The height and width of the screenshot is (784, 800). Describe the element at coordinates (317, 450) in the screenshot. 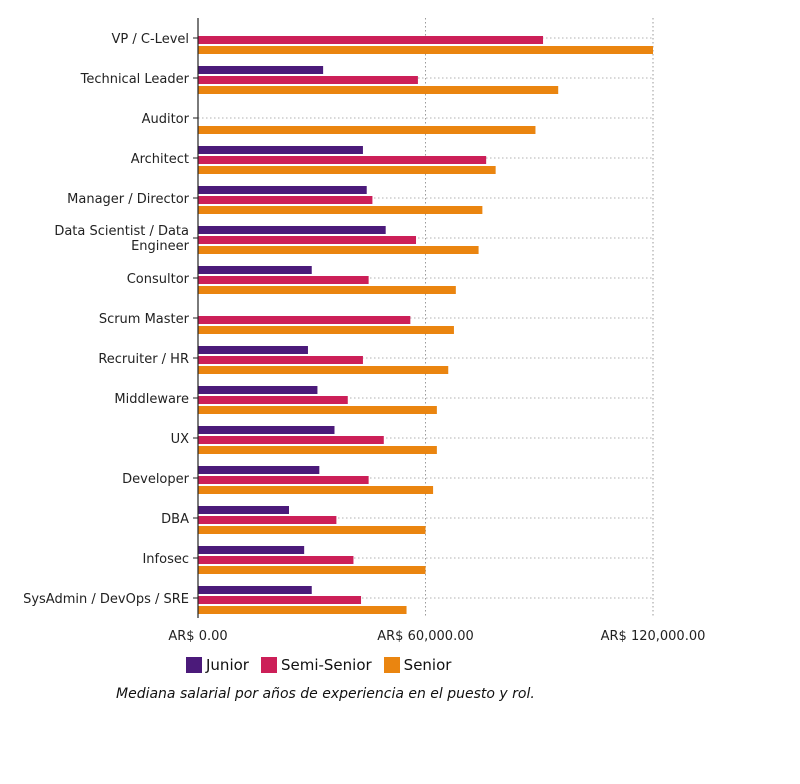

I see `bar-senior-ux` at that location.